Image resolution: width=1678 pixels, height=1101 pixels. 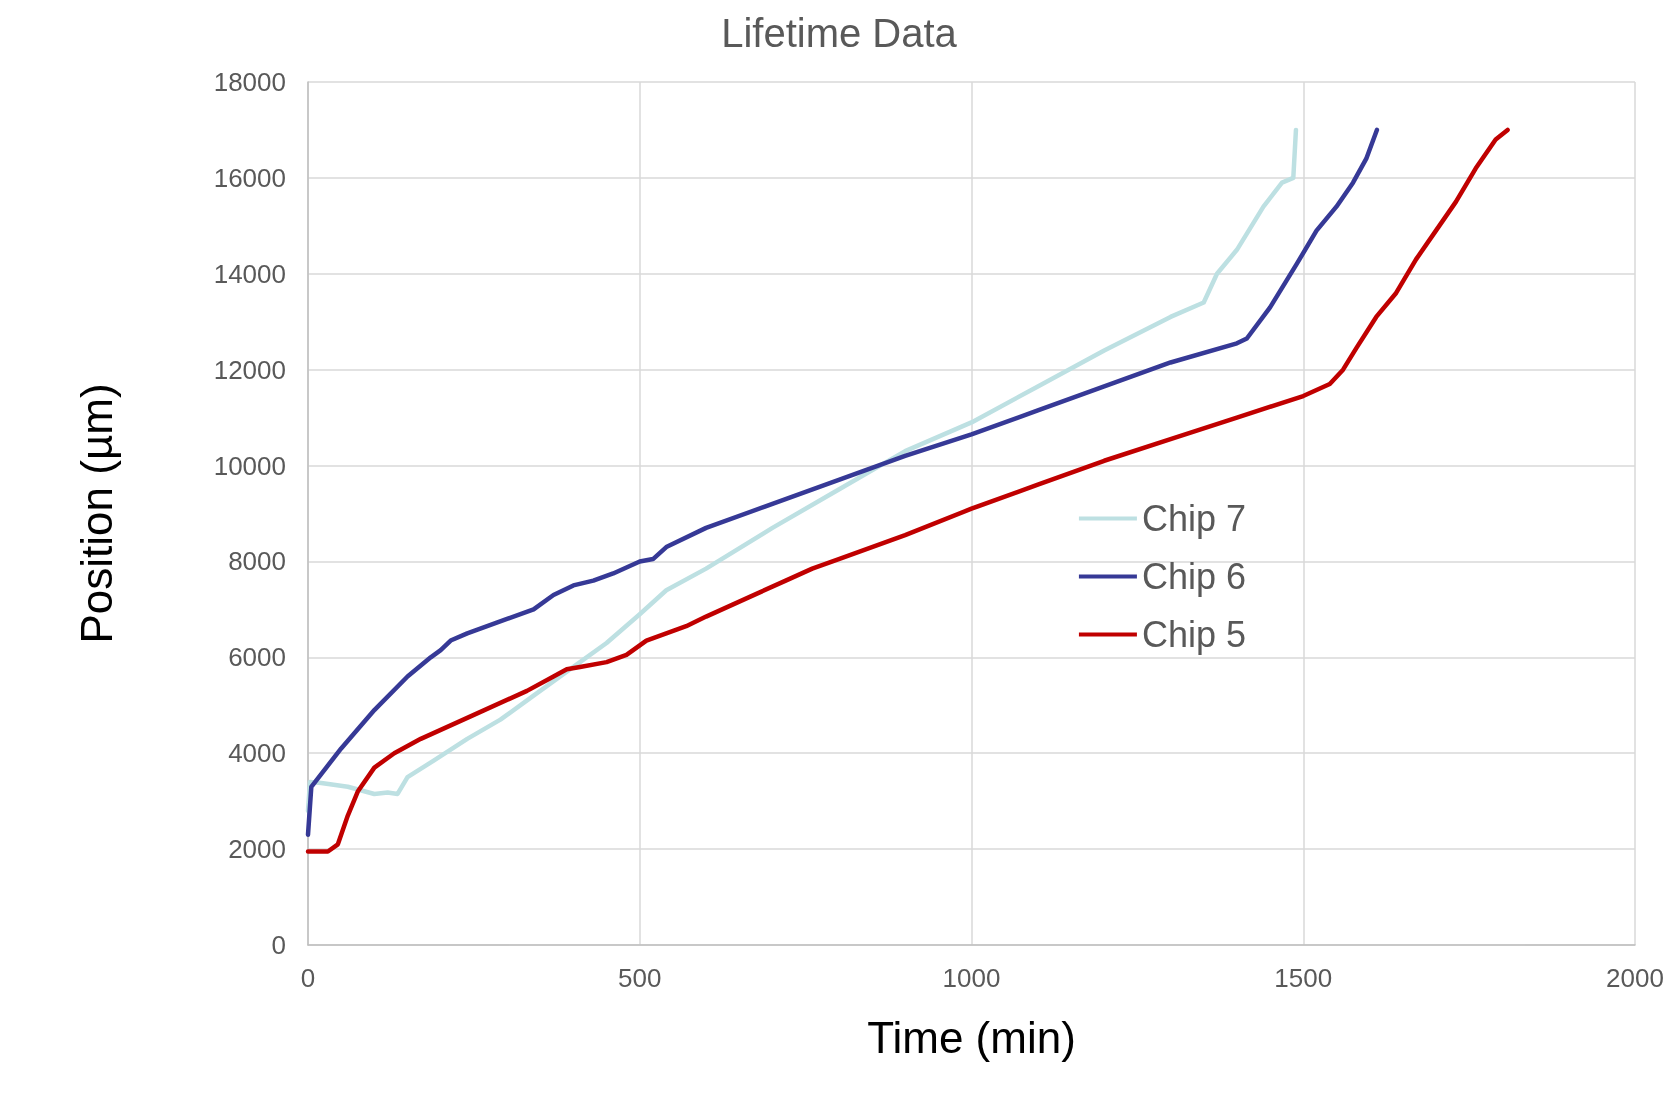 What do you see at coordinates (257, 657) in the screenshot?
I see `y-tick-label: 6000` at bounding box center [257, 657].